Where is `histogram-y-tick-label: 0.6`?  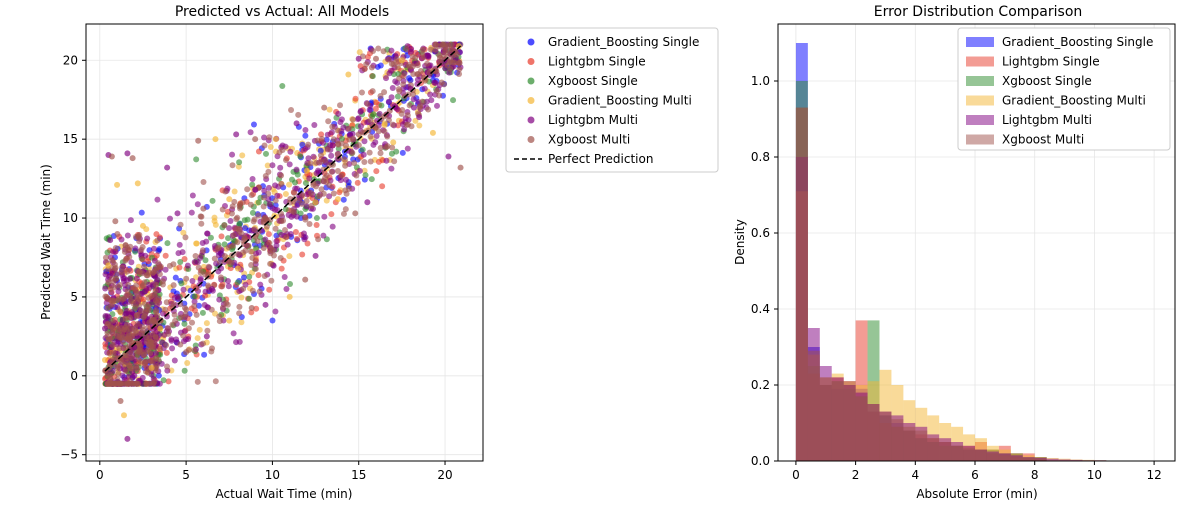 histogram-y-tick-label: 0.6 is located at coordinates (760, 233).